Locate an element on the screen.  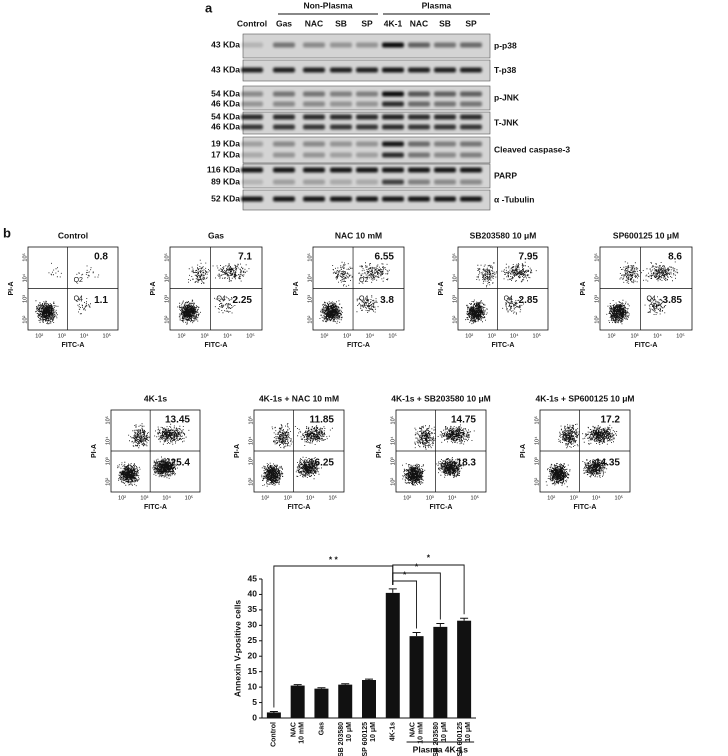
quadrant-value: 11.85 is located at coordinates (322, 420).